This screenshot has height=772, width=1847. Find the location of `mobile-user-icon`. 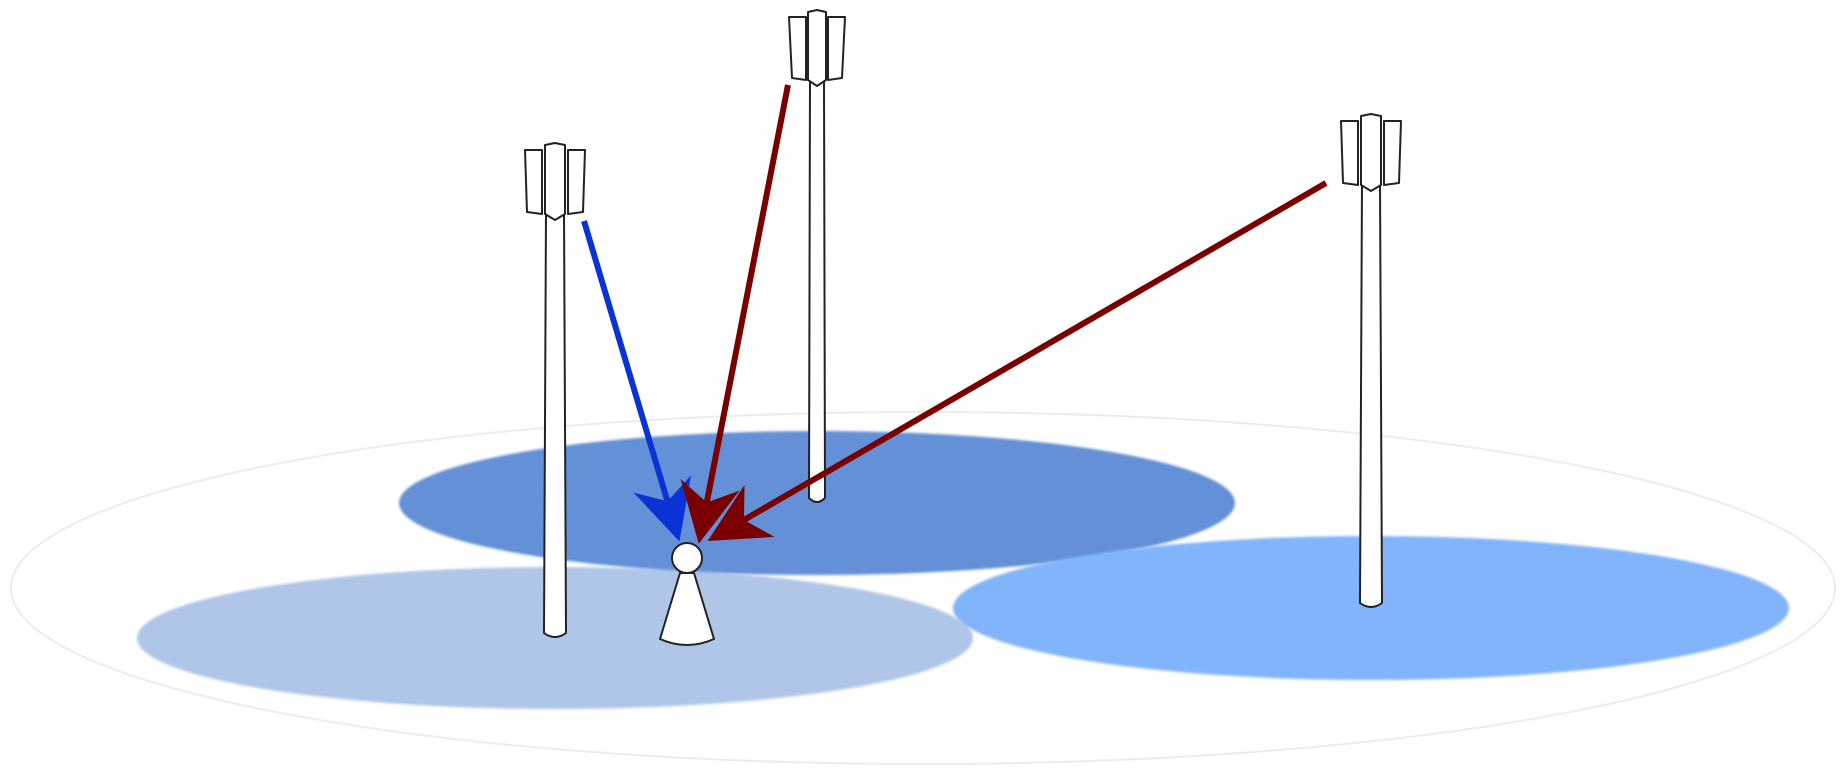

mobile-user-icon is located at coordinates (687, 594).